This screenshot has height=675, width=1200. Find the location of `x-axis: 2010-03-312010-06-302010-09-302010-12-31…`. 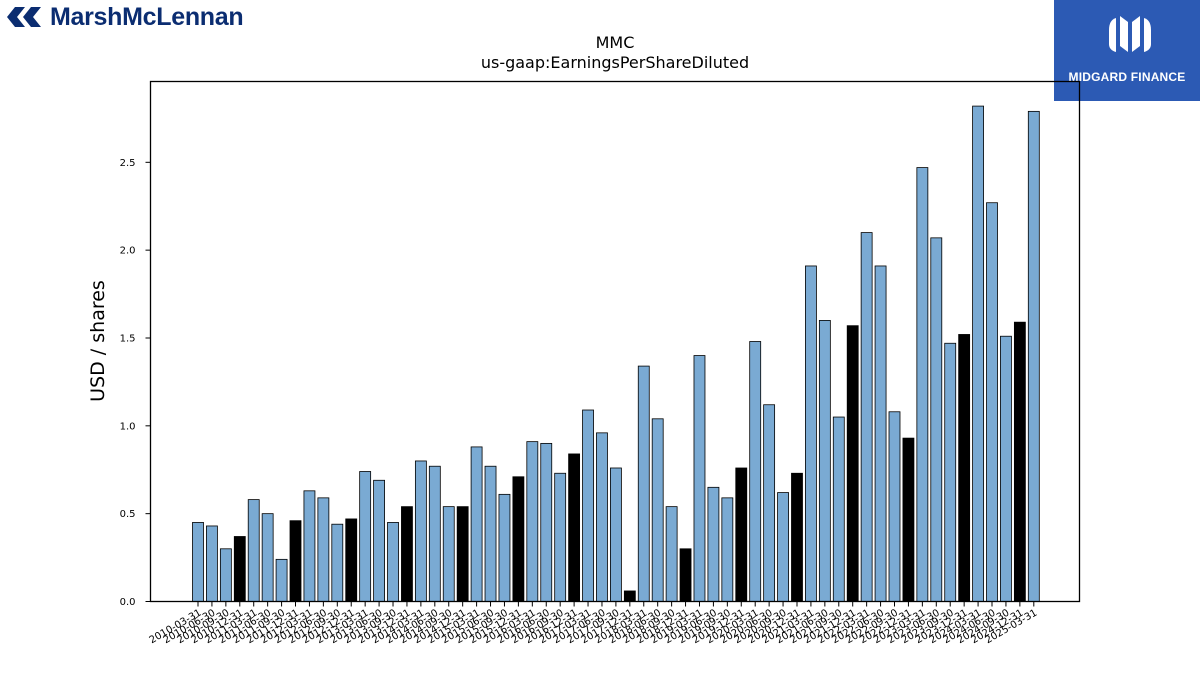

x-axis: 2010-03-312010-06-302010-09-302010-12-31… is located at coordinates (593, 623).